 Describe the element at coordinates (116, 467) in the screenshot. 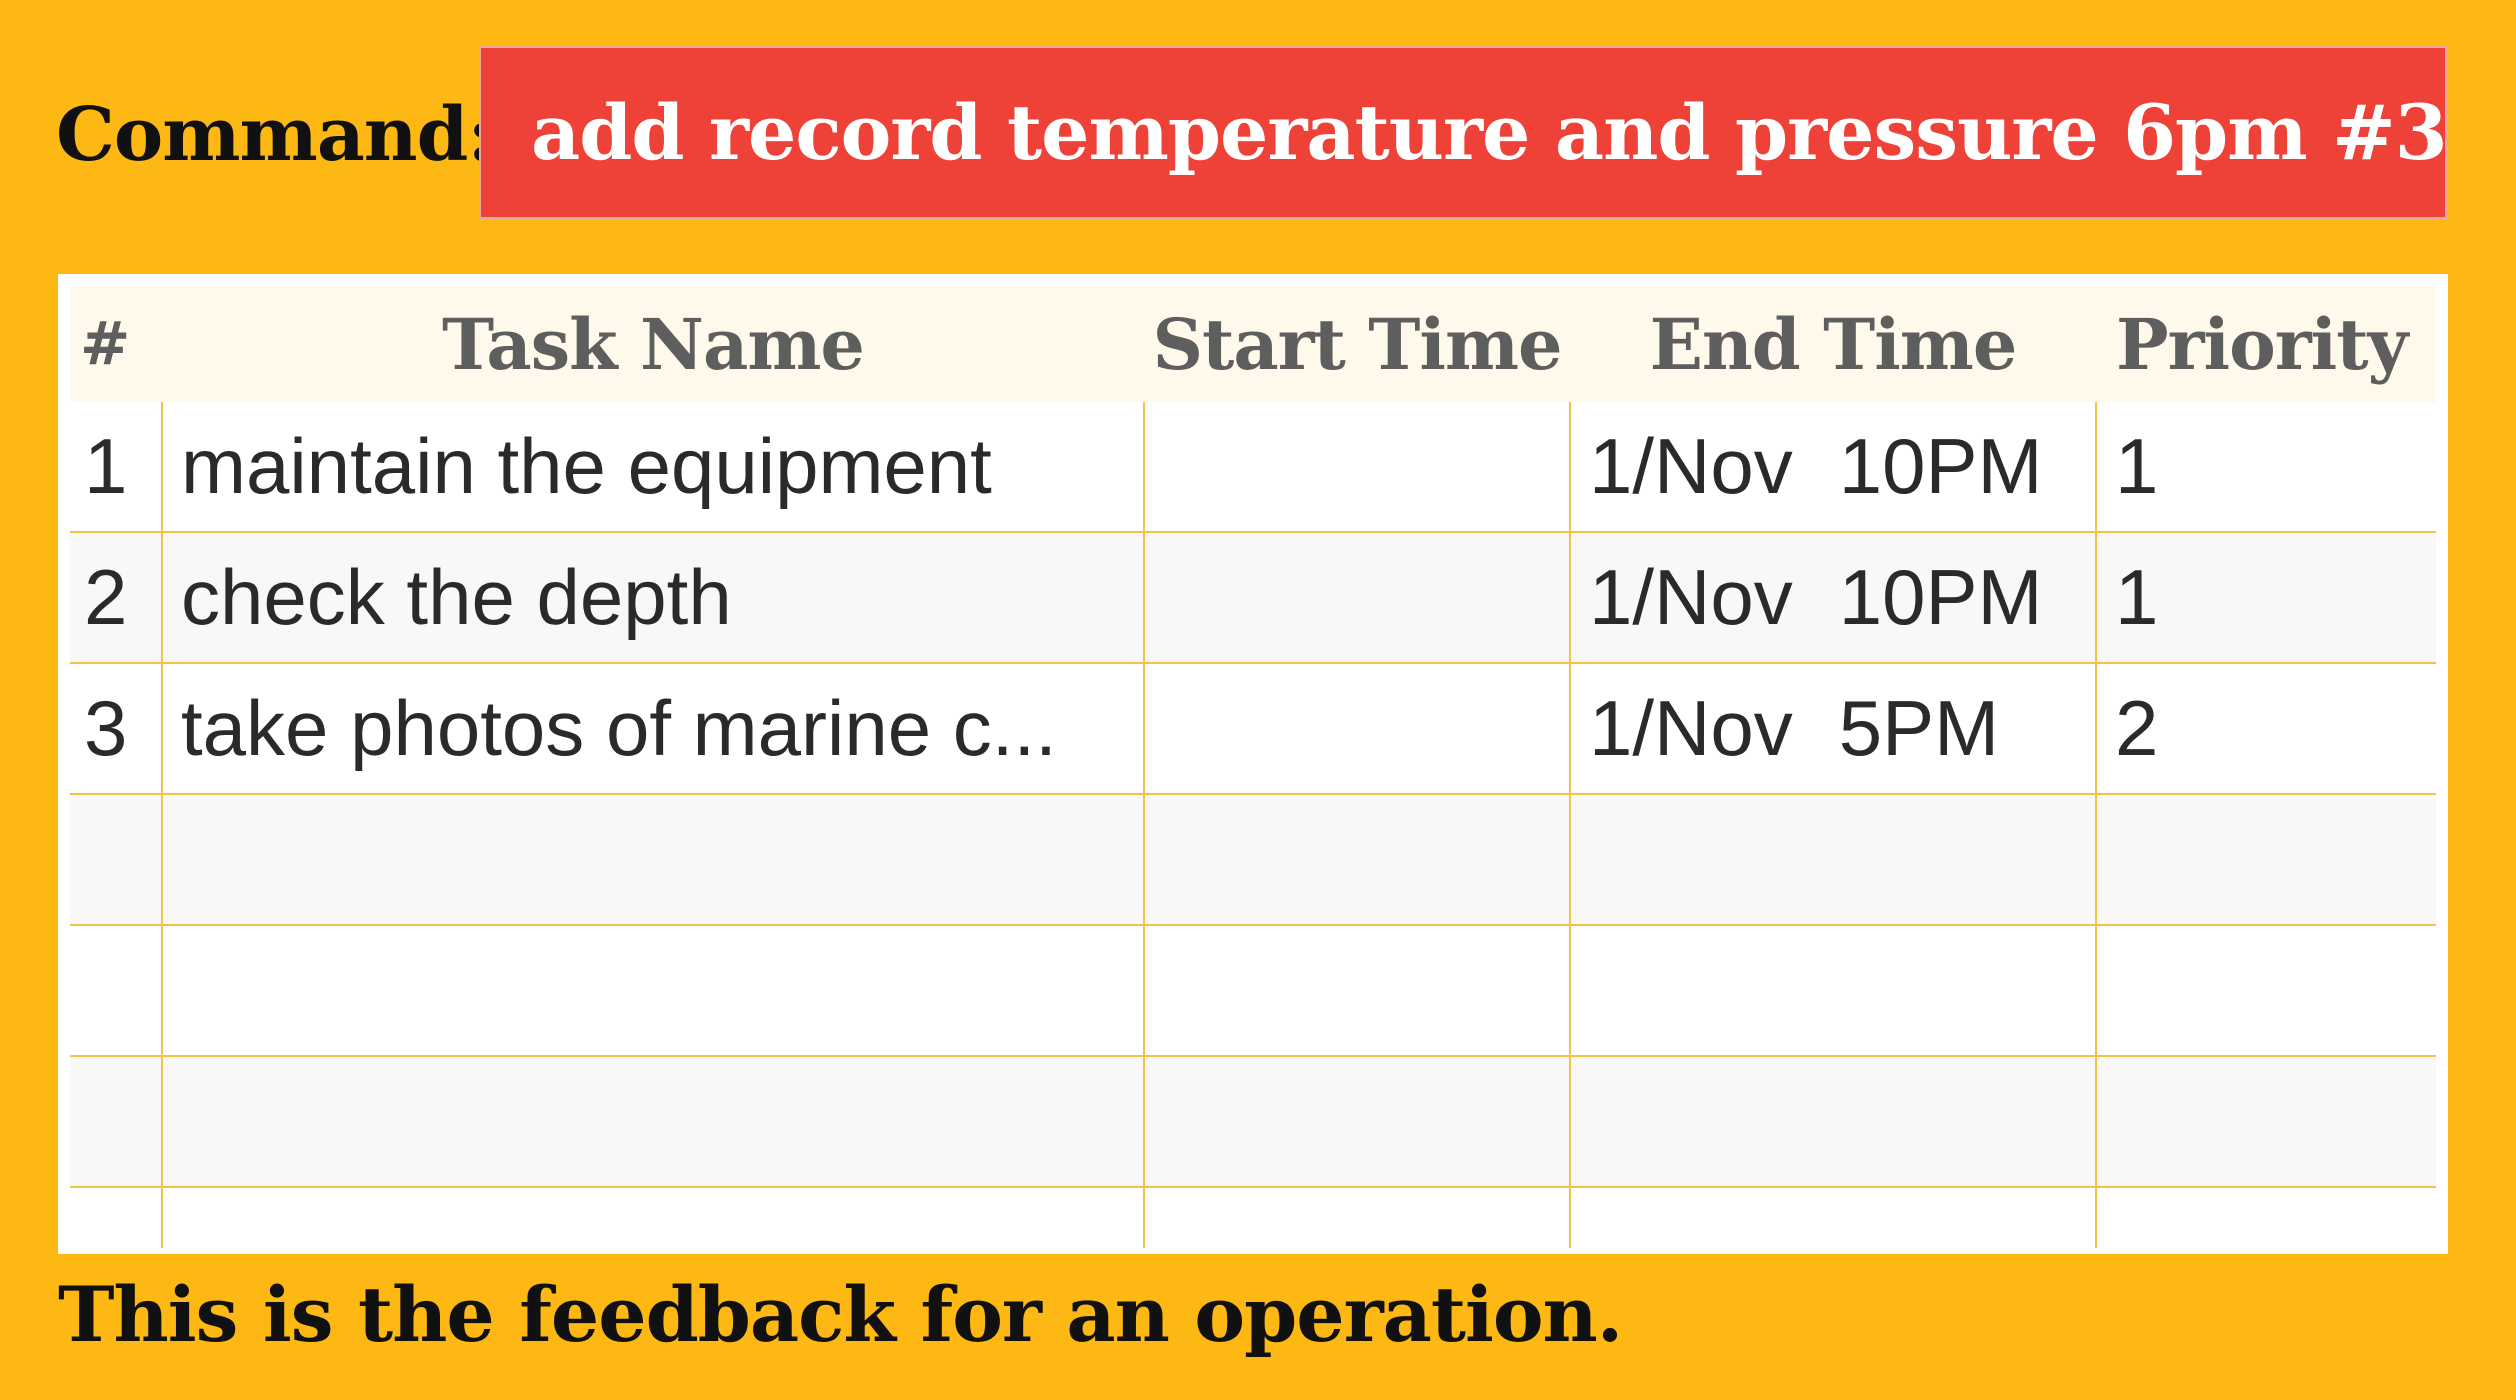

I see `cell-number: 1` at that location.